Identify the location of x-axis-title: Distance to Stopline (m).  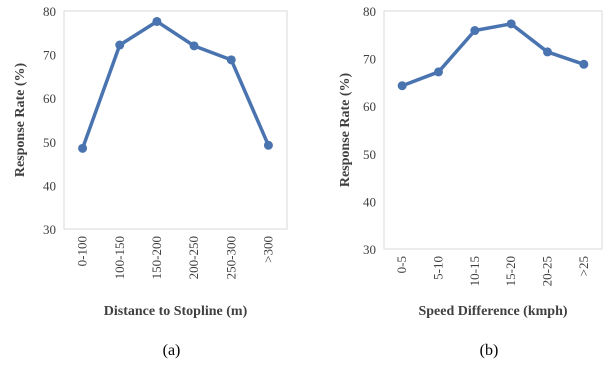
(176, 311).